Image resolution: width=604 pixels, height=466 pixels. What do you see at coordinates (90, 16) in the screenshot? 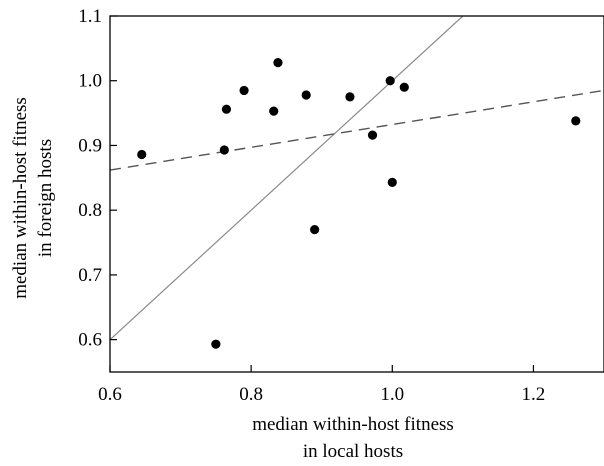
I see `y-tick-label: 1.1` at bounding box center [90, 16].